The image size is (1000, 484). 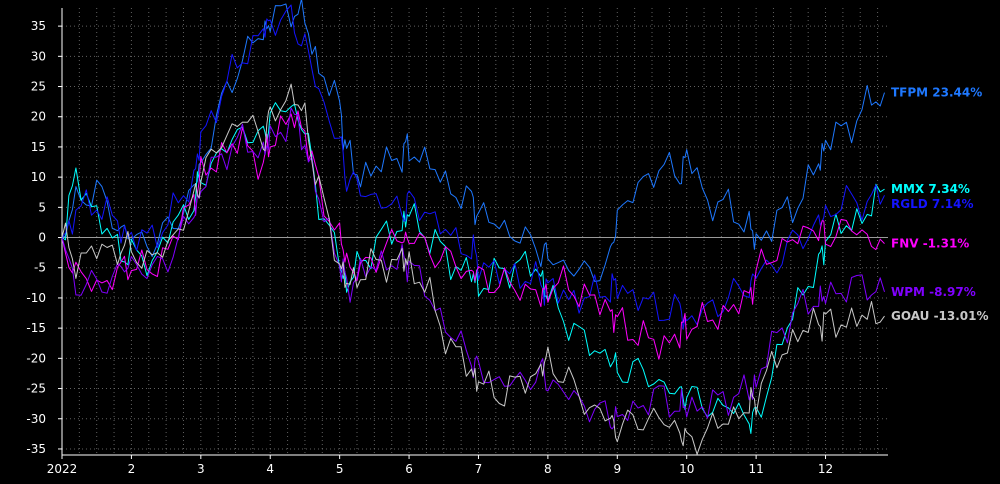 What do you see at coordinates (42, 207) in the screenshot?
I see `y-tick-label: 5` at bounding box center [42, 207].